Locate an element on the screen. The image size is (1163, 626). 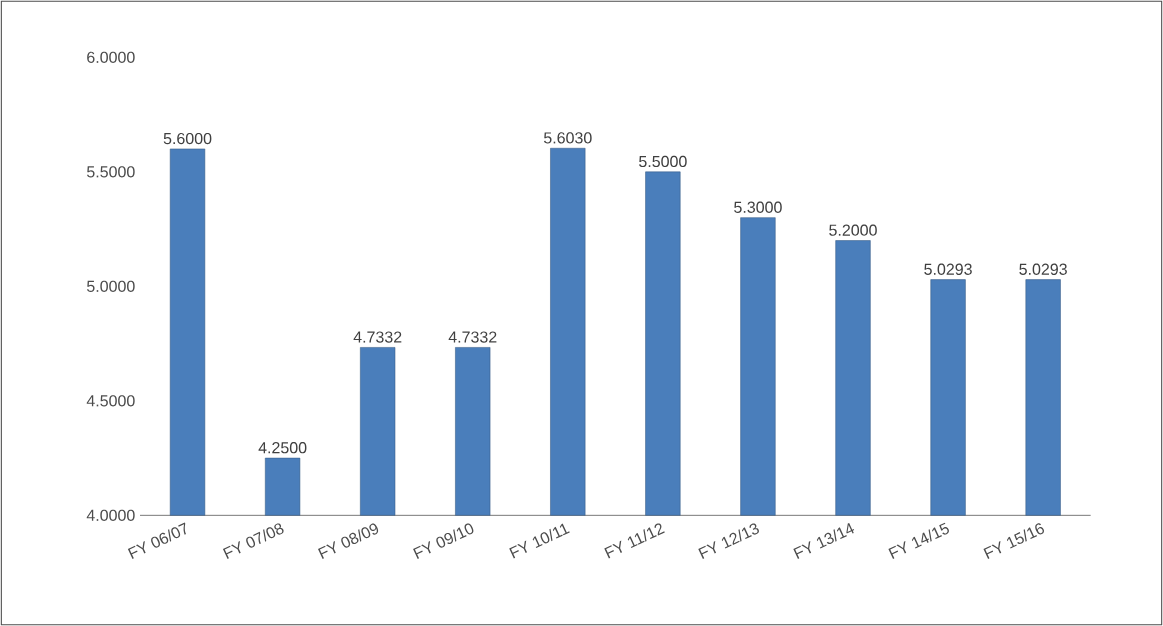
y-tick-label: 5.5000 is located at coordinates (111, 172).